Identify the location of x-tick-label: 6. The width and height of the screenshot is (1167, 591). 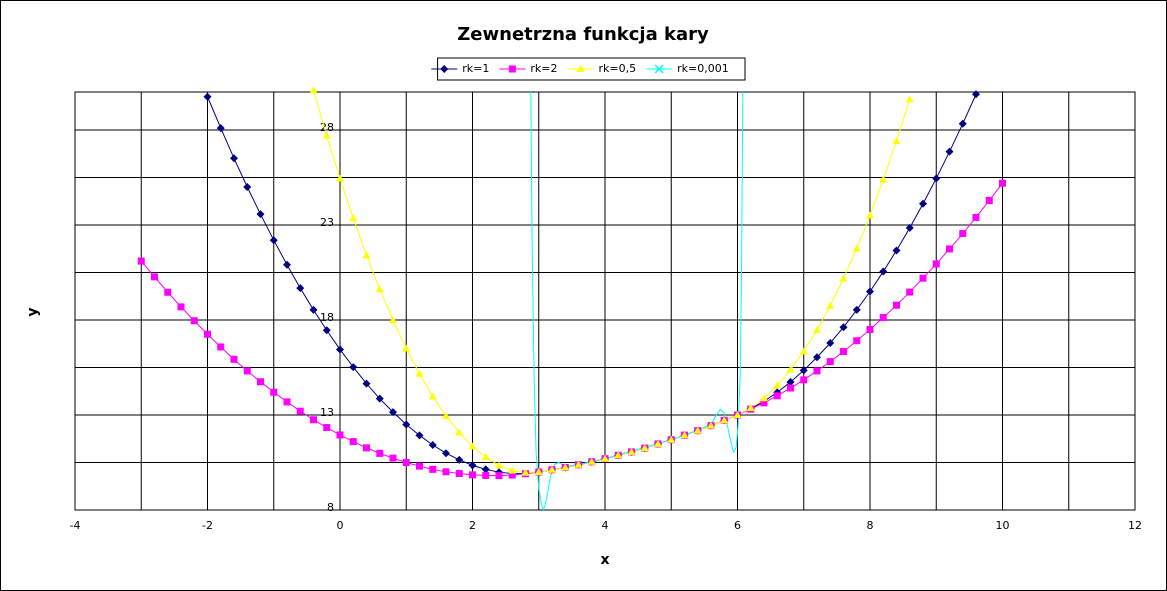
(737, 525).